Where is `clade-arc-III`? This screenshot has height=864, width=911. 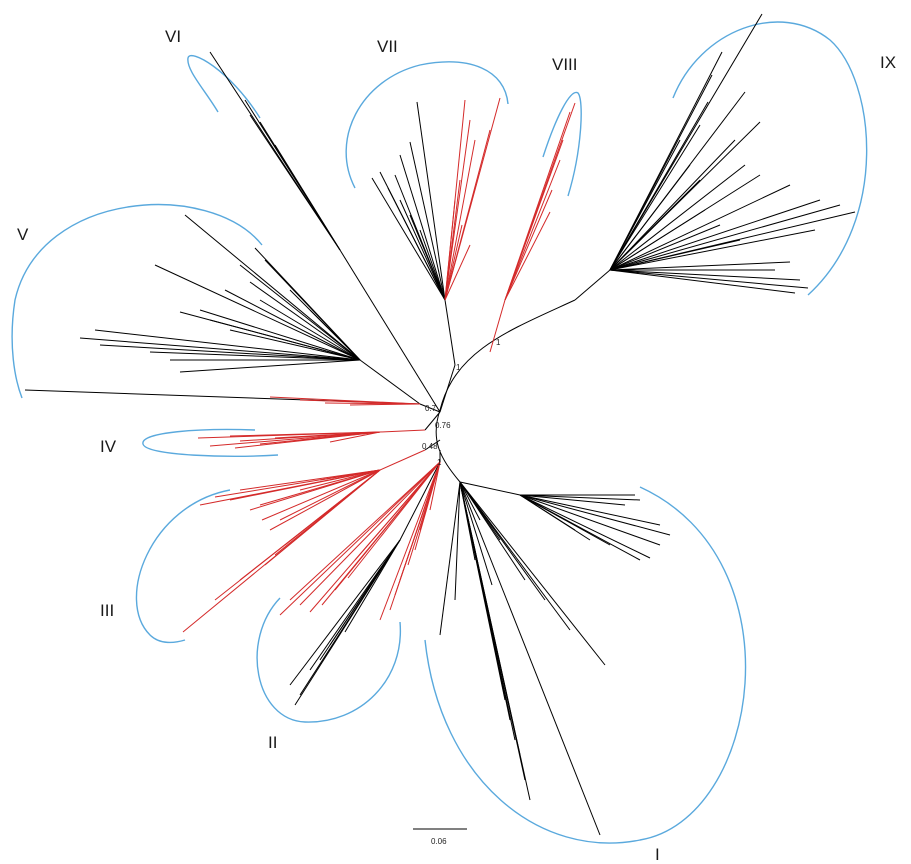 clade-arc-III is located at coordinates (183, 566).